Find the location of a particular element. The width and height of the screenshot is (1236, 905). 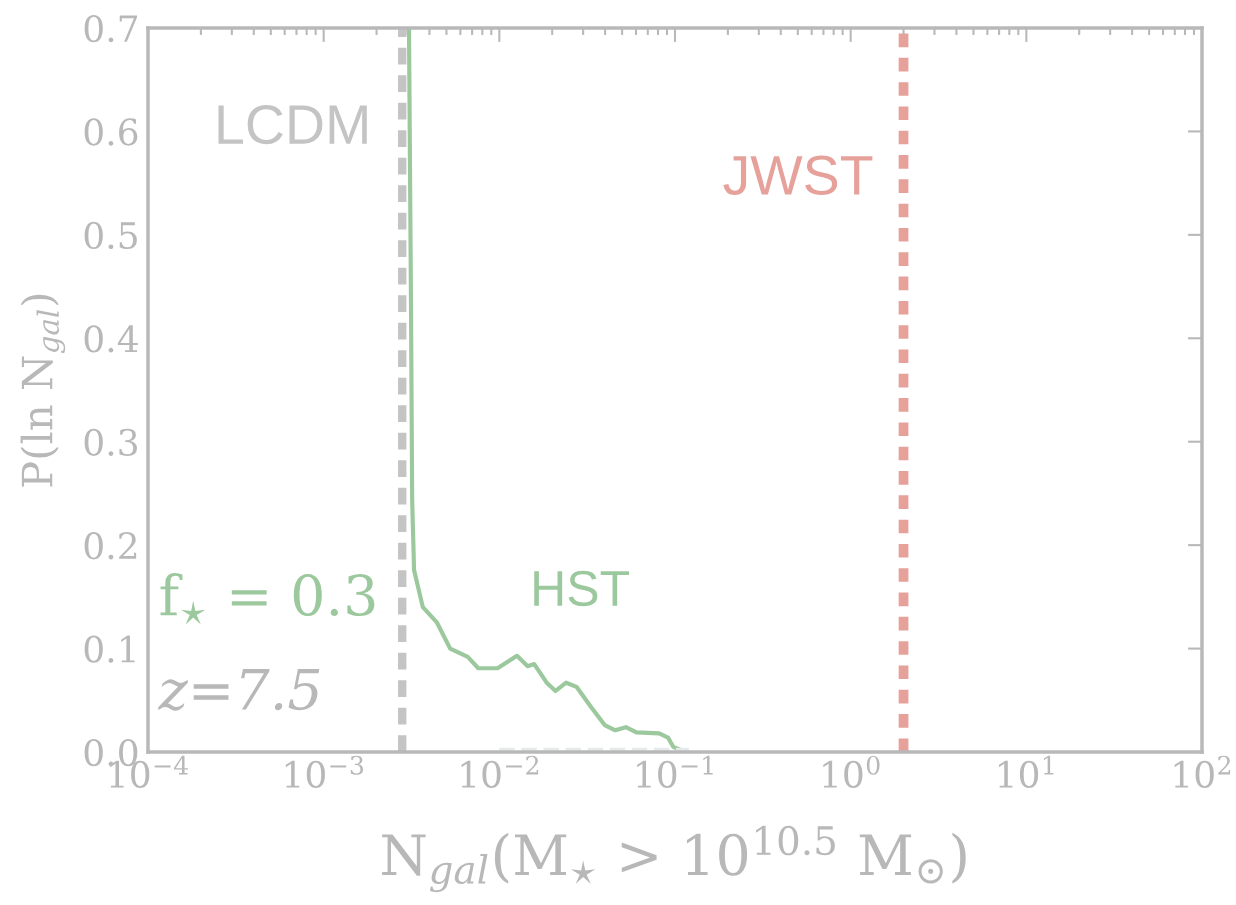

x-tick-label: 10$^{1}$ is located at coordinates (1026, 772).